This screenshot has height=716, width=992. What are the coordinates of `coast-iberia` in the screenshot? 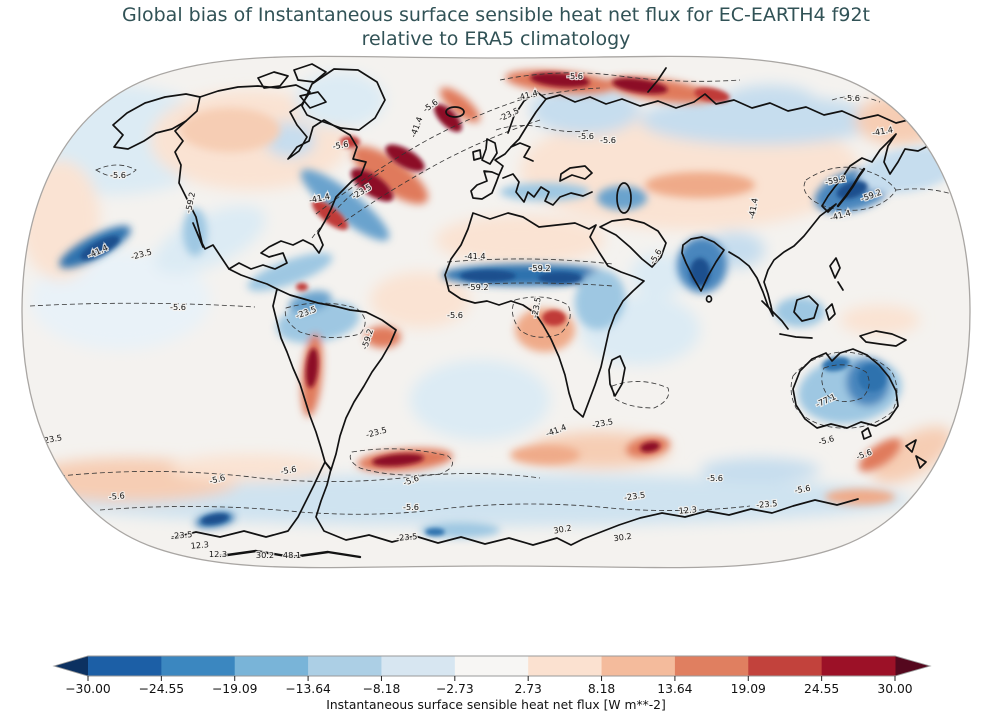 It's located at (485, 185).